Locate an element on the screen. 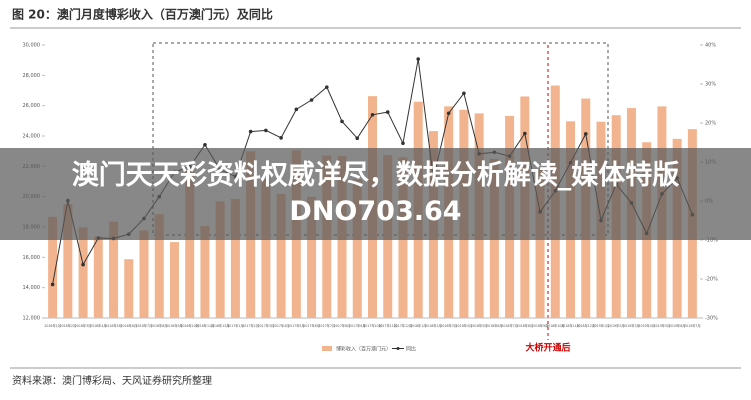 This screenshot has height=400, width=751. x-tick-label: 2016年5月 is located at coordinates (113, 325).